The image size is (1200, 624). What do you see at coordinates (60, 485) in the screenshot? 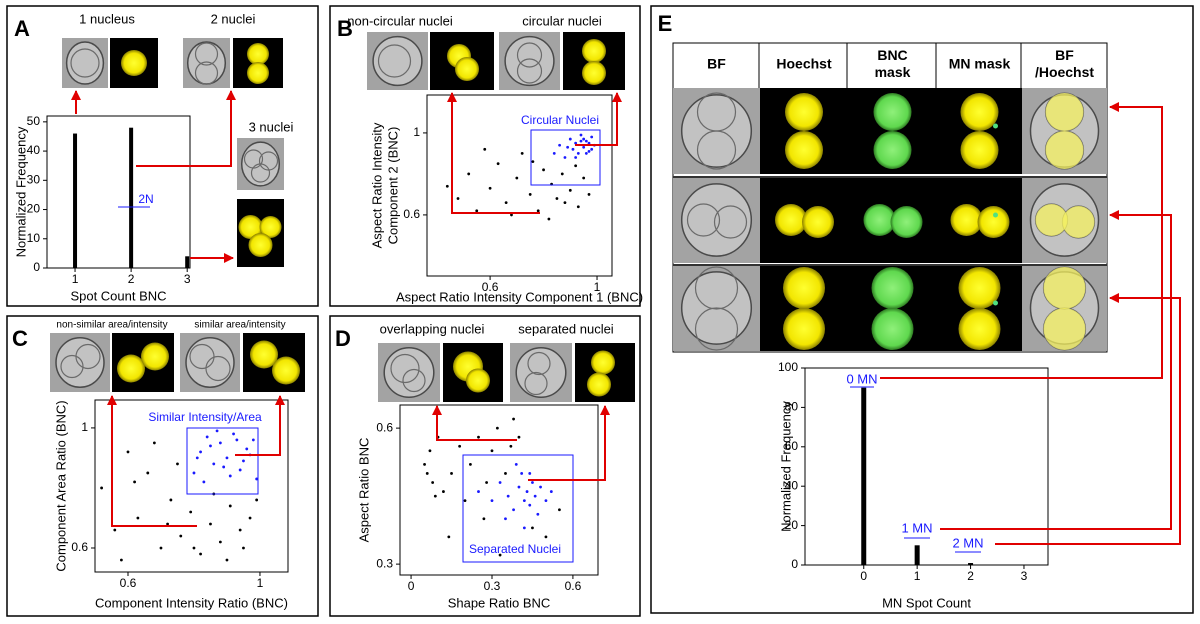
I see `y-axis-label: Component Area Ratio (BNC)` at bounding box center [60, 485].